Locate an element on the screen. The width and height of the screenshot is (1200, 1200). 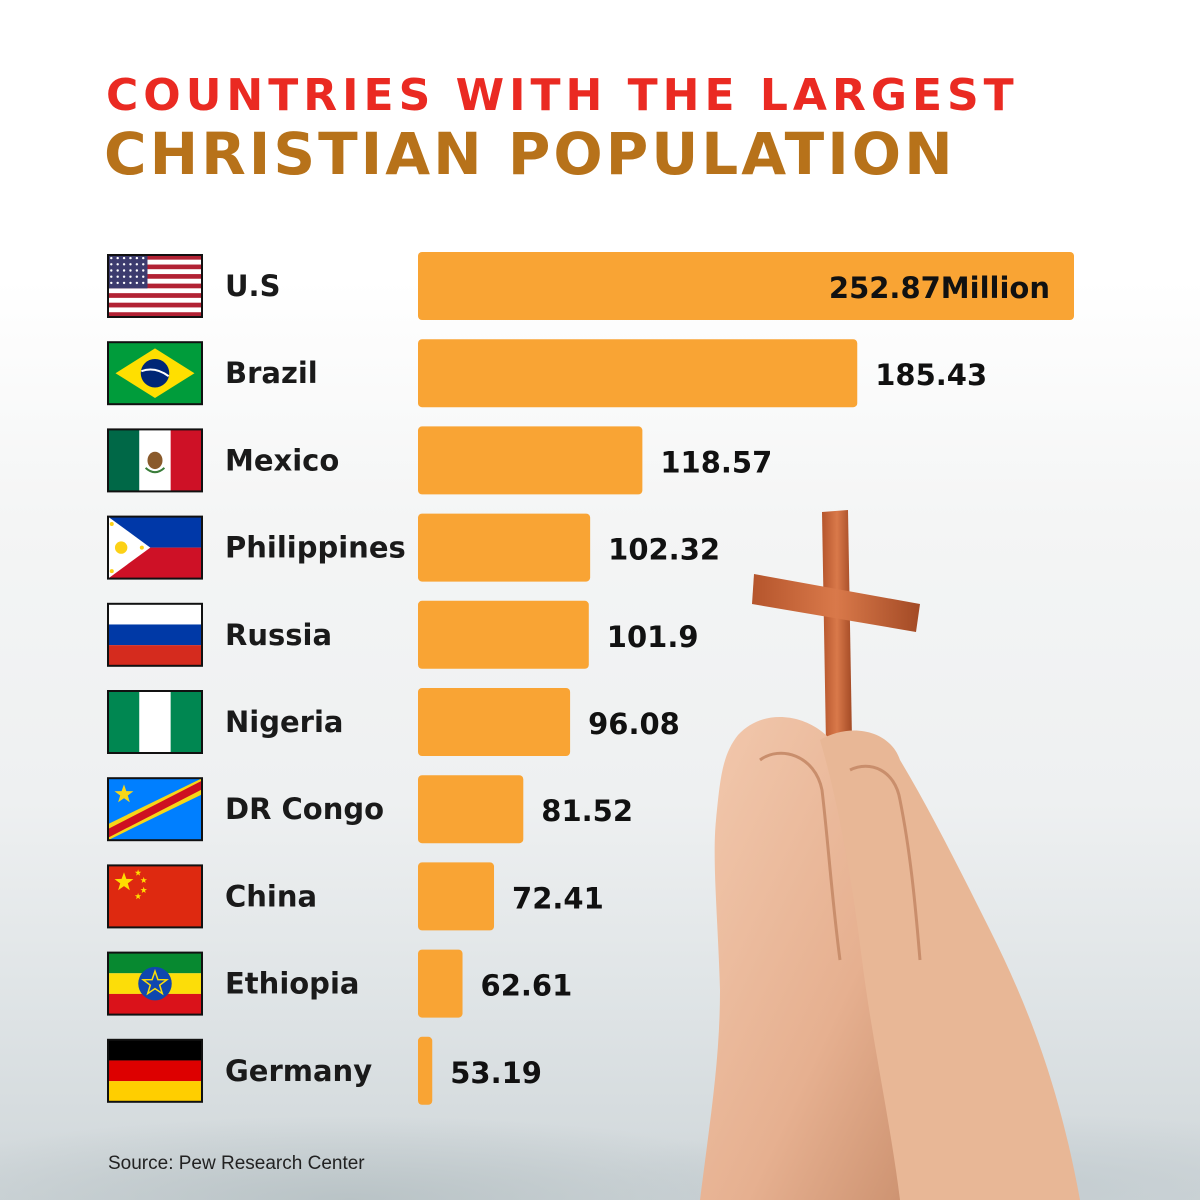
title-line-2: CHRISTIAN POPULATION is located at coordinates (530, 154).